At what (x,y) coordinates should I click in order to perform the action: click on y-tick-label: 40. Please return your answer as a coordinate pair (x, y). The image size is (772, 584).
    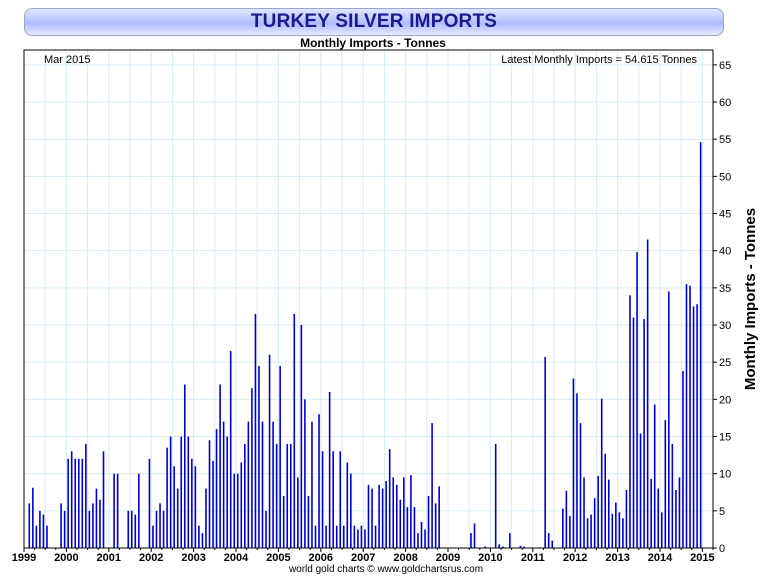
    Looking at the image, I should click on (725, 252).